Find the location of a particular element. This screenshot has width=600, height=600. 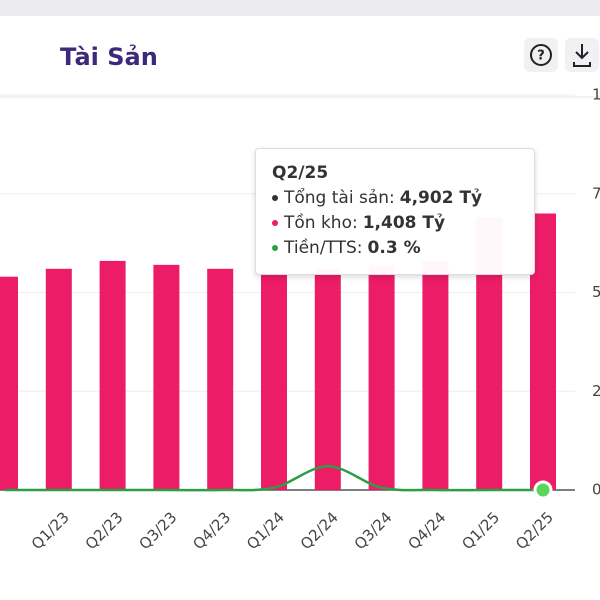

y-tick-label: 2 is located at coordinates (596, 391).